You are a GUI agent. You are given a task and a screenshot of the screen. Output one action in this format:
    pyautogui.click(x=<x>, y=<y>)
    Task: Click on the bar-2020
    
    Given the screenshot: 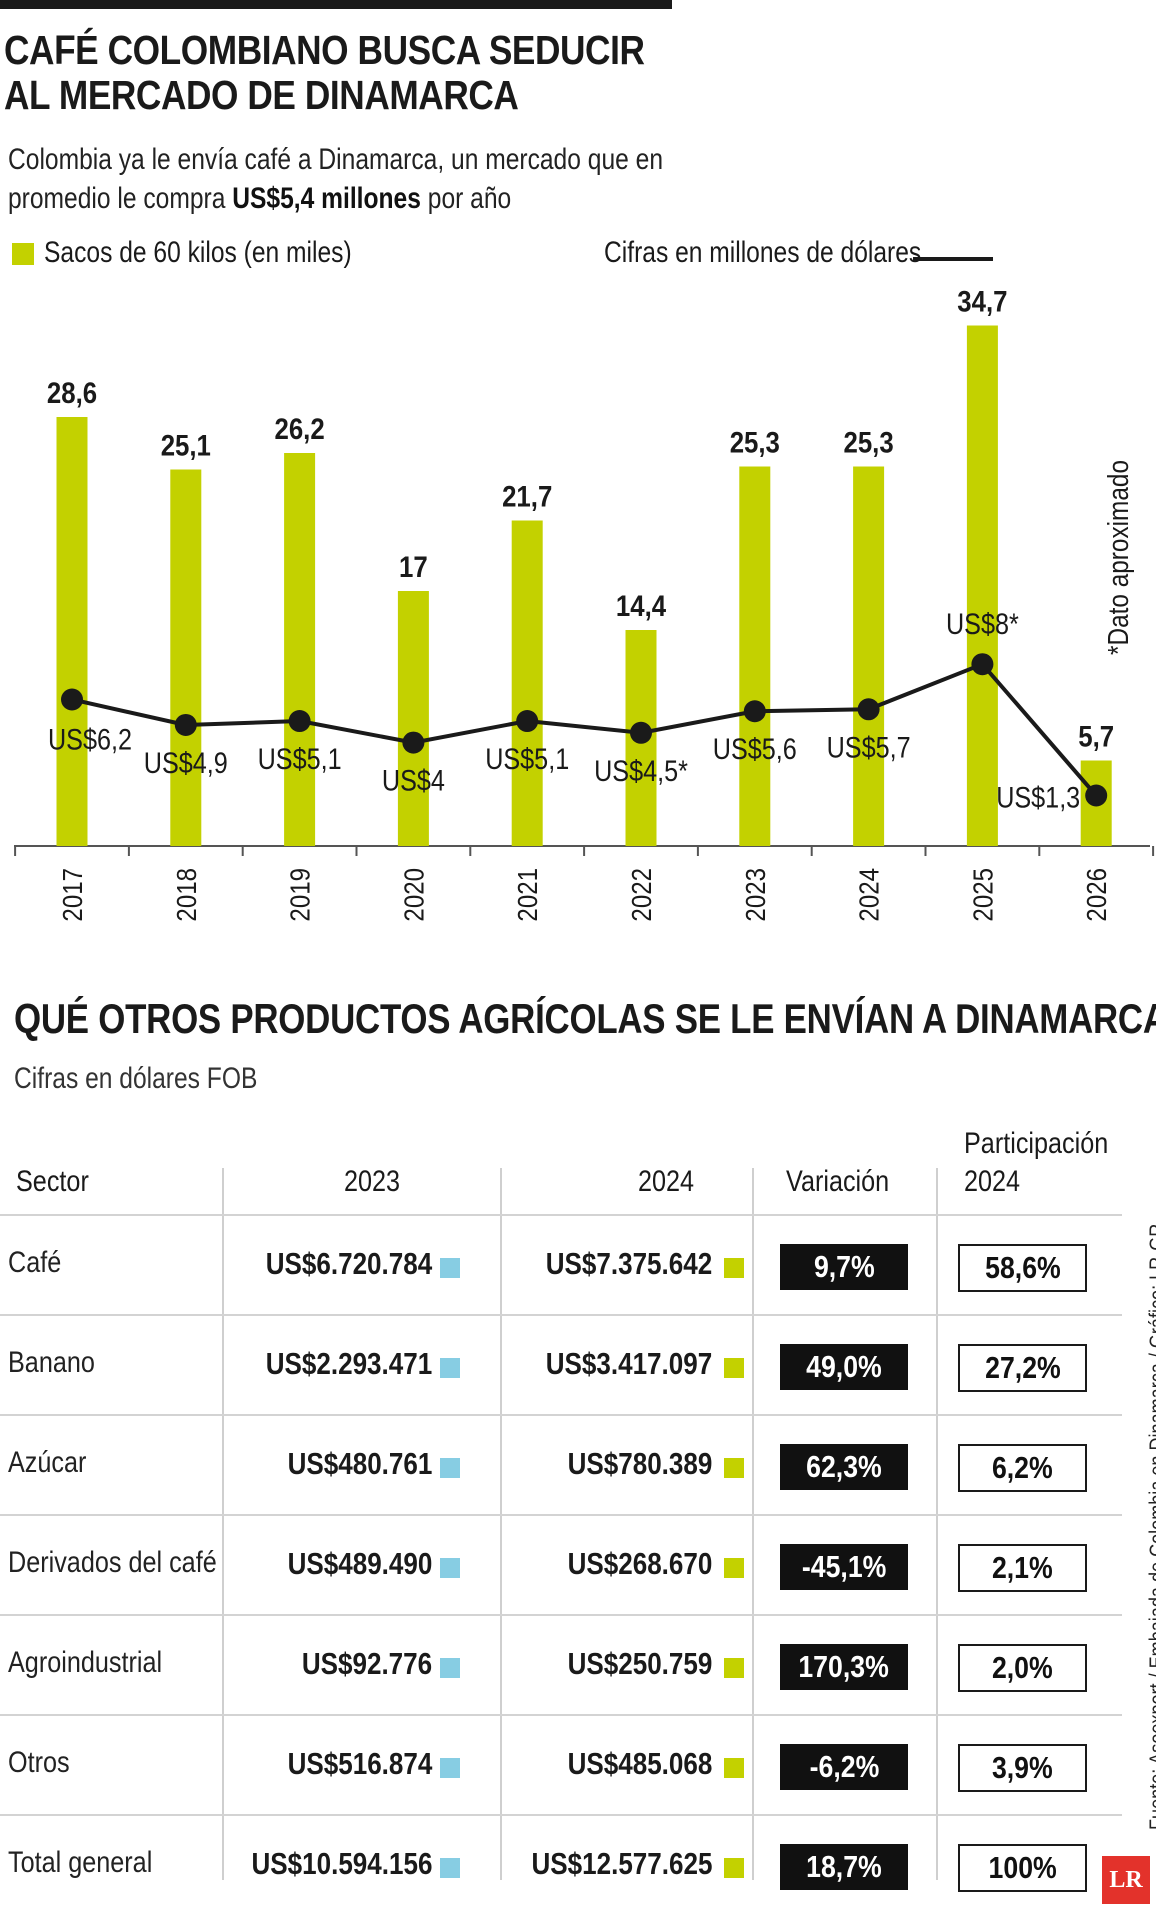 What is the action you would take?
    pyautogui.click(x=413, y=718)
    